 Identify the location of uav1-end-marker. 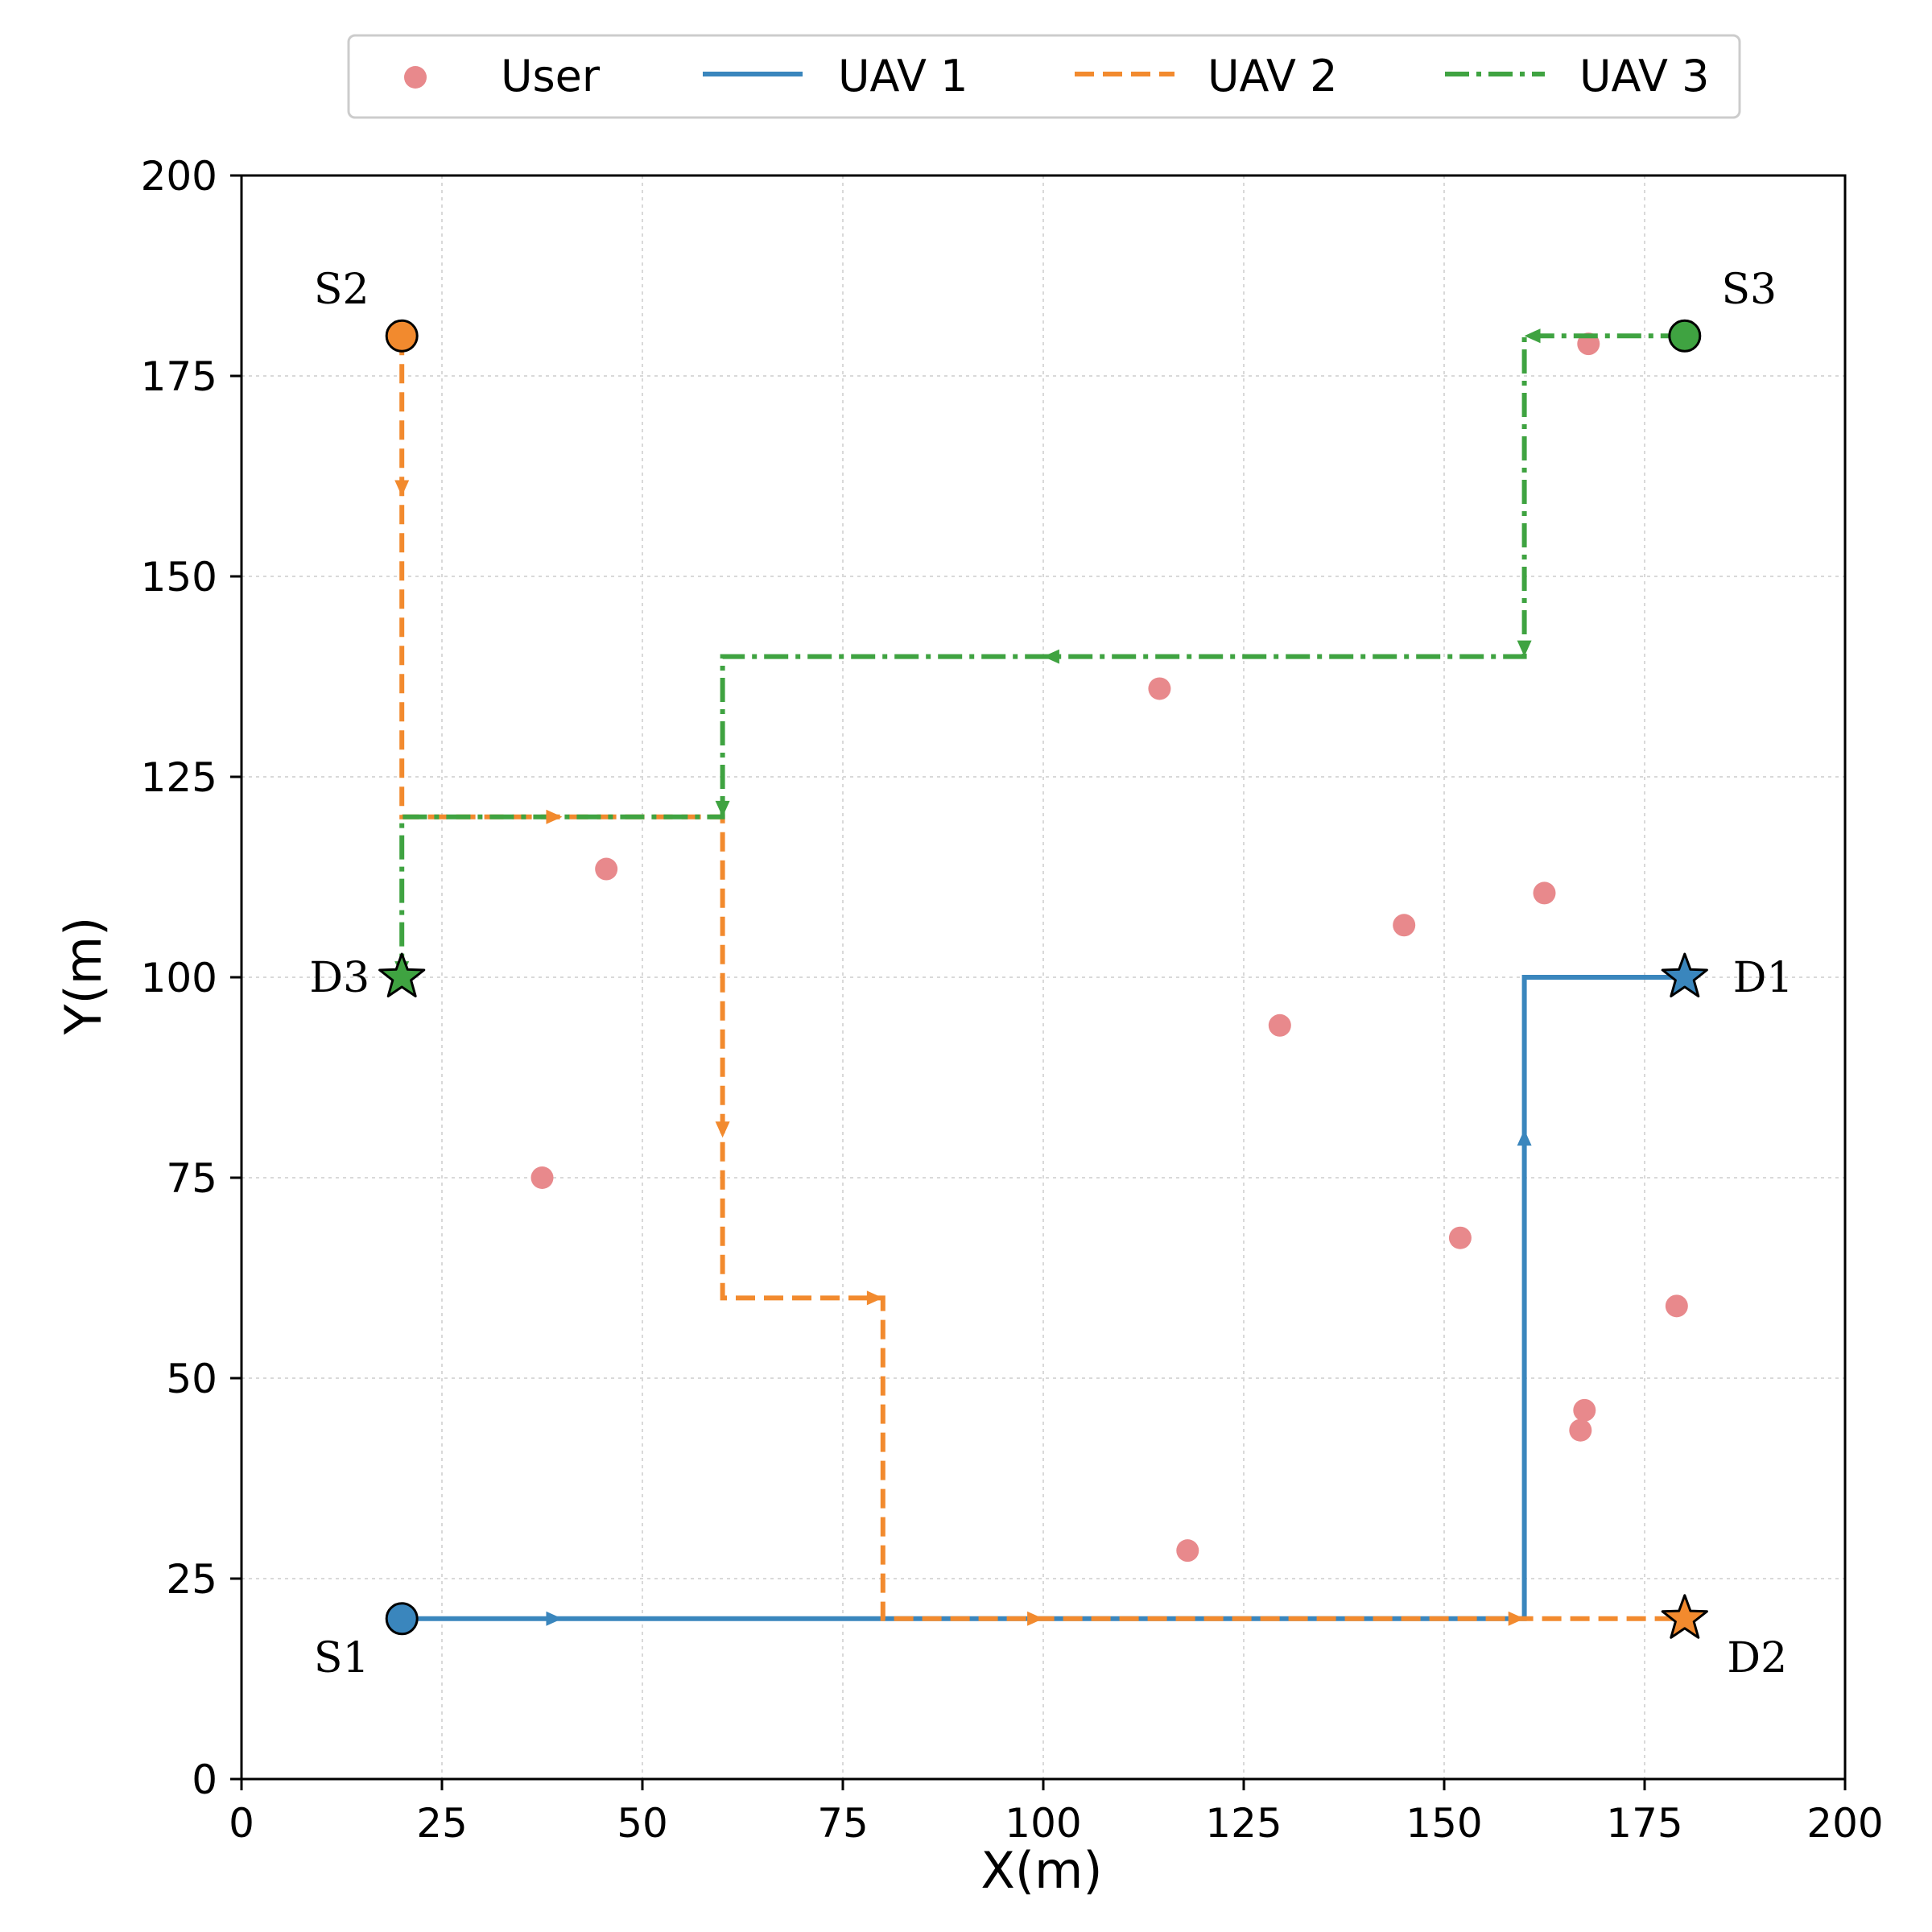
(1685, 974).